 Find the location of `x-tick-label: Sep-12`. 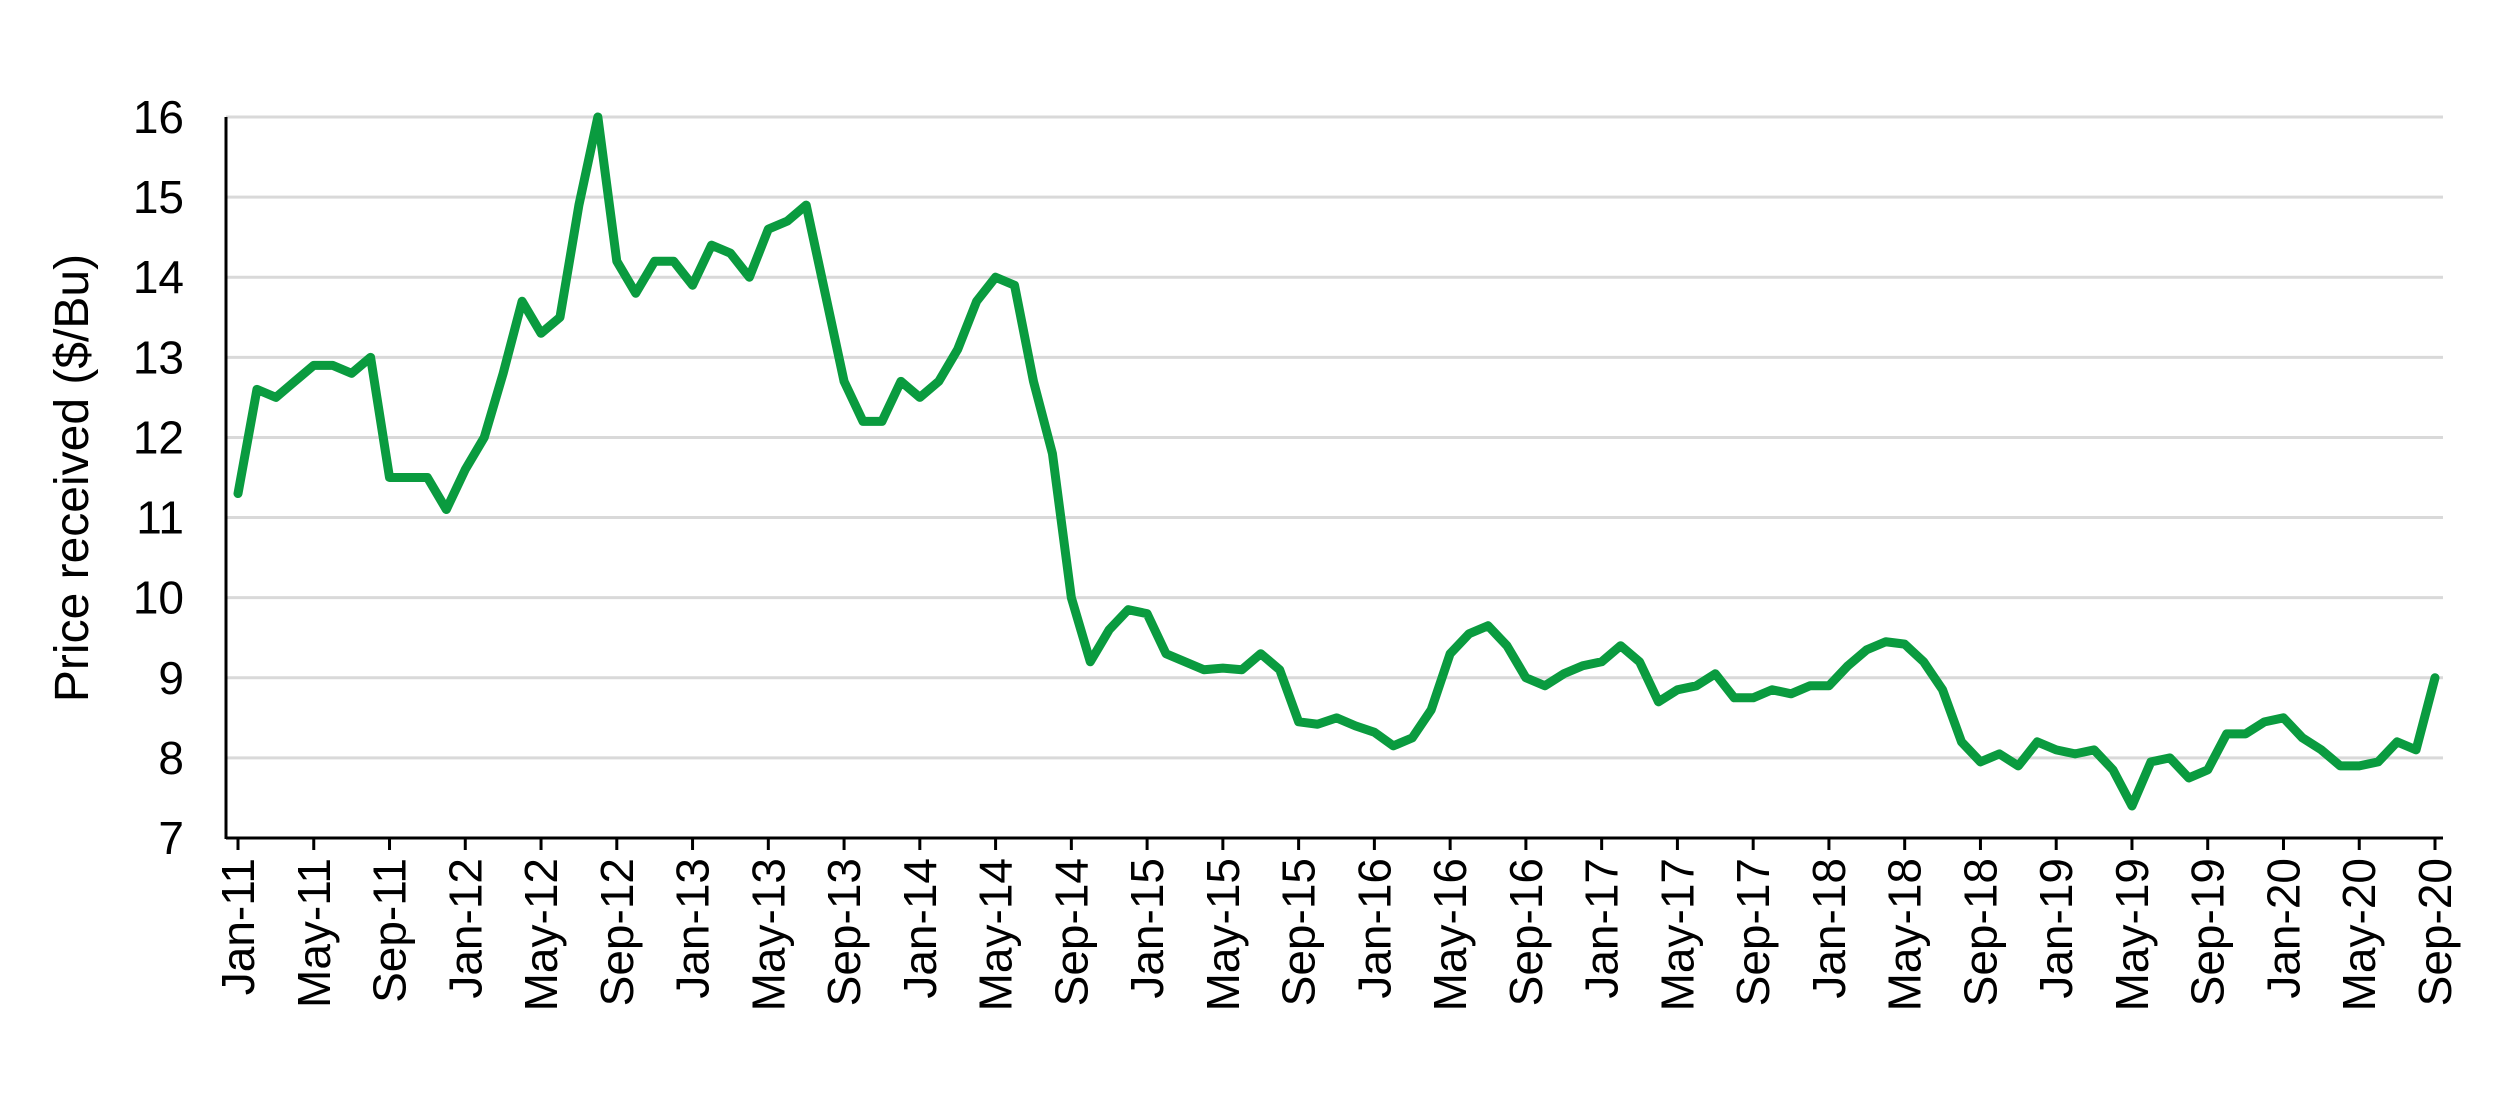

x-tick-label: Sep-12 is located at coordinates (617, 932).